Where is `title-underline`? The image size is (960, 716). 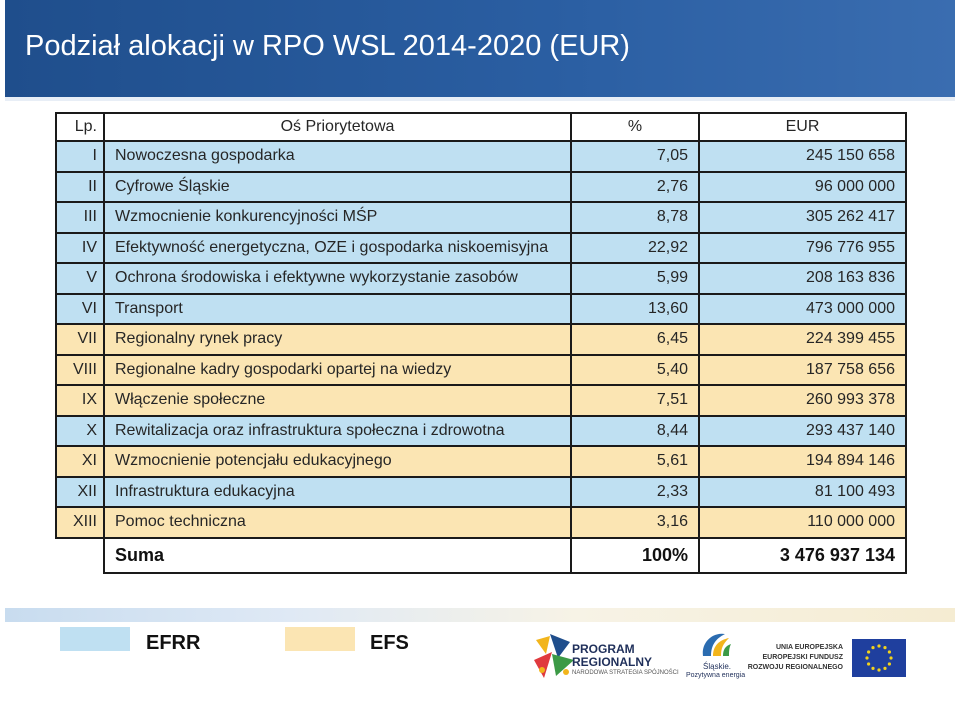
title-underline is located at coordinates (480, 99).